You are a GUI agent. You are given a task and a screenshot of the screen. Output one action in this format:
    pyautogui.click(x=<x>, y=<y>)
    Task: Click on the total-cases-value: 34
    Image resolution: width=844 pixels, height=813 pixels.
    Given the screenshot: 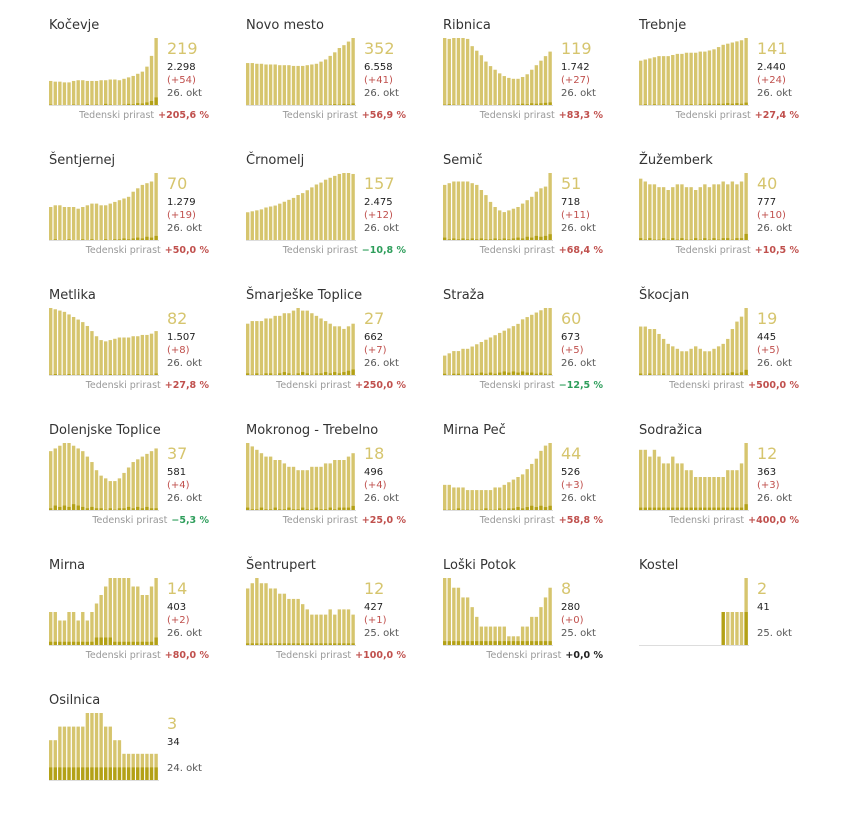 What is the action you would take?
    pyautogui.click(x=173, y=742)
    